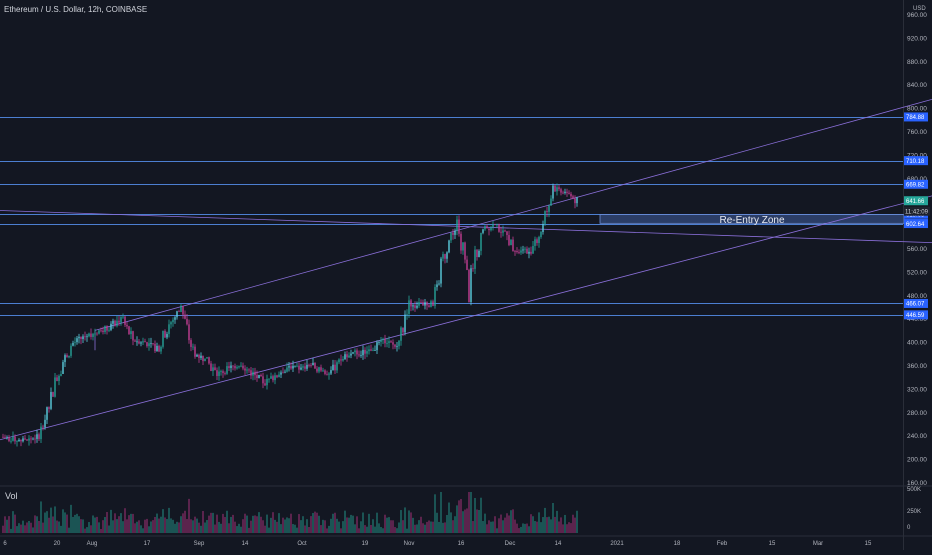 The height and width of the screenshot is (555, 932). What do you see at coordinates (909, 528) in the screenshot?
I see `volume-tick-label: 0` at bounding box center [909, 528].